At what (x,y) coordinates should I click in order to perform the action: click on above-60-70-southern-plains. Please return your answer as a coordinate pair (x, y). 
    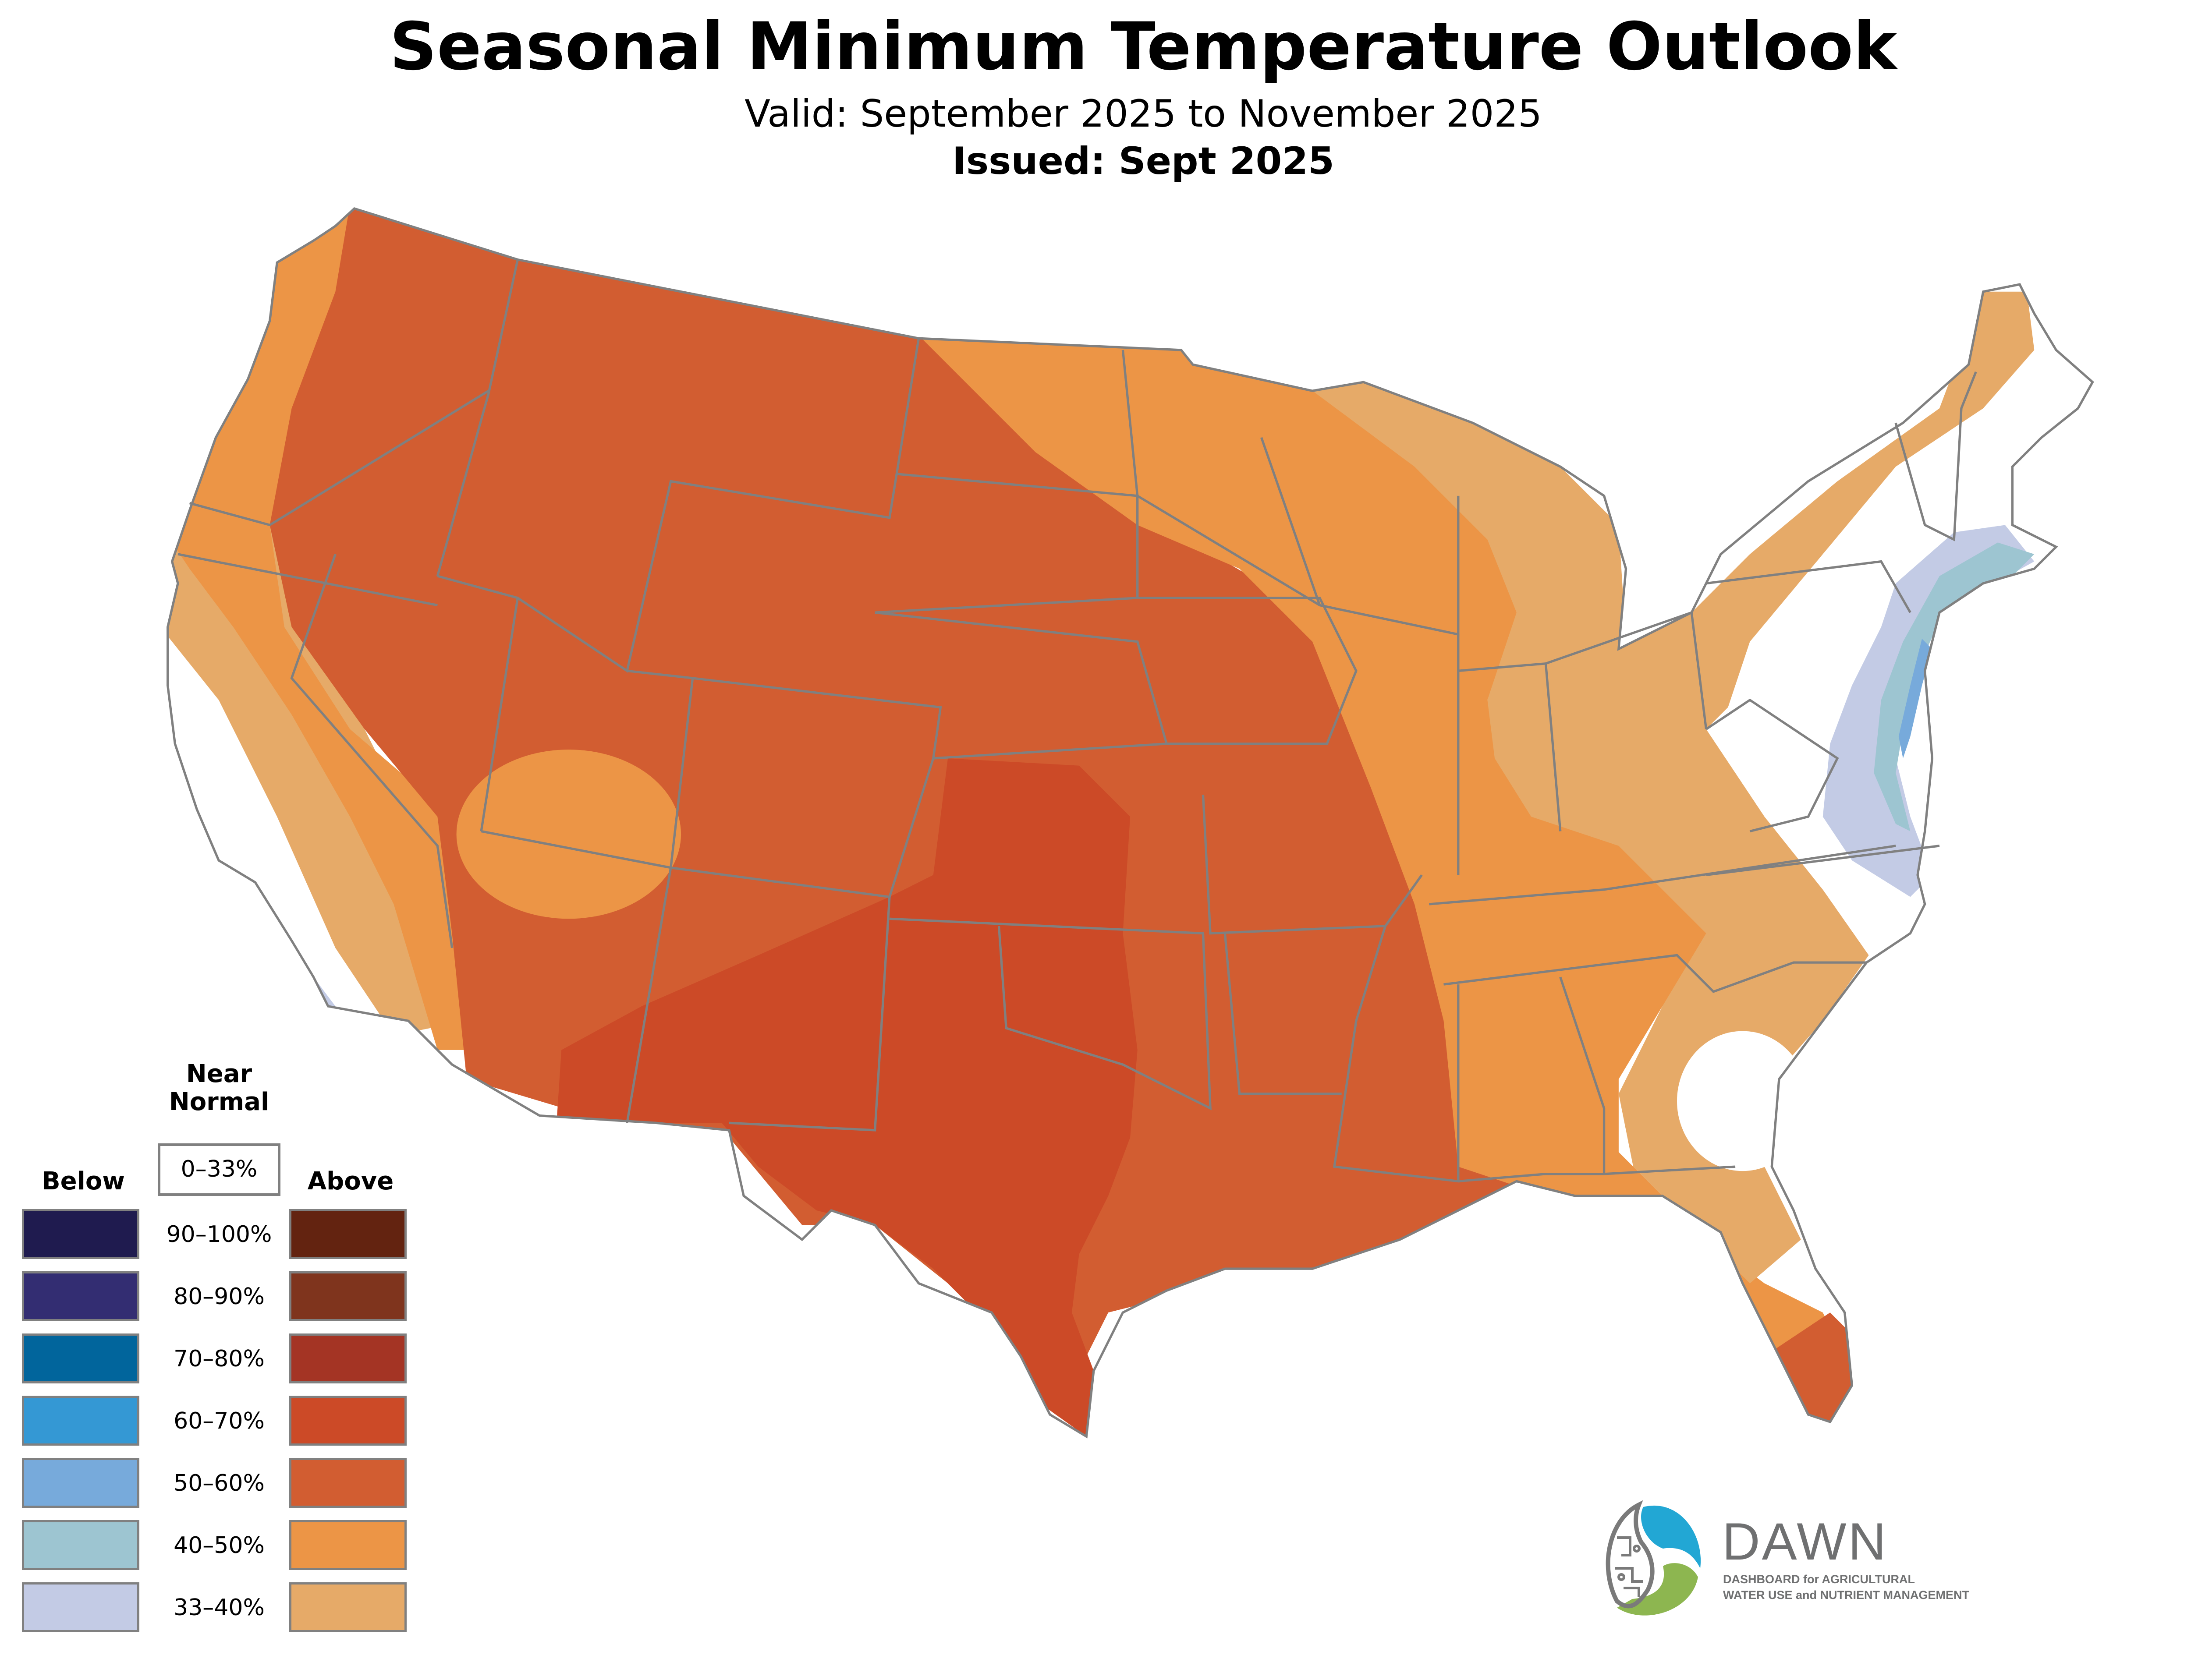
    Looking at the image, I should click on (847, 1097).